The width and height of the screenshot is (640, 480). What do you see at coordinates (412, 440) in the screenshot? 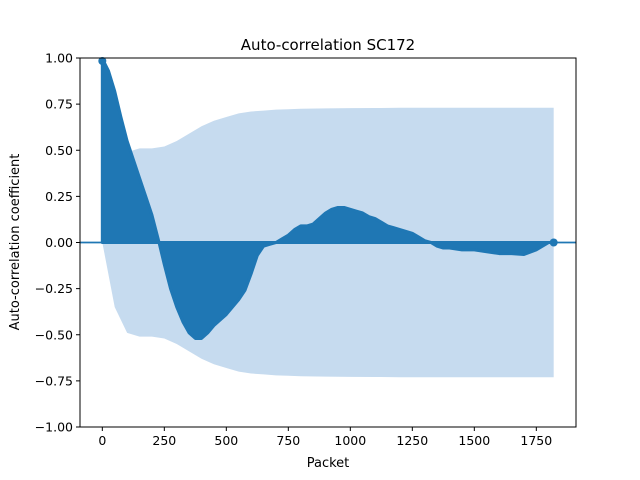
I see `x-tick-label: 1250` at bounding box center [412, 440].